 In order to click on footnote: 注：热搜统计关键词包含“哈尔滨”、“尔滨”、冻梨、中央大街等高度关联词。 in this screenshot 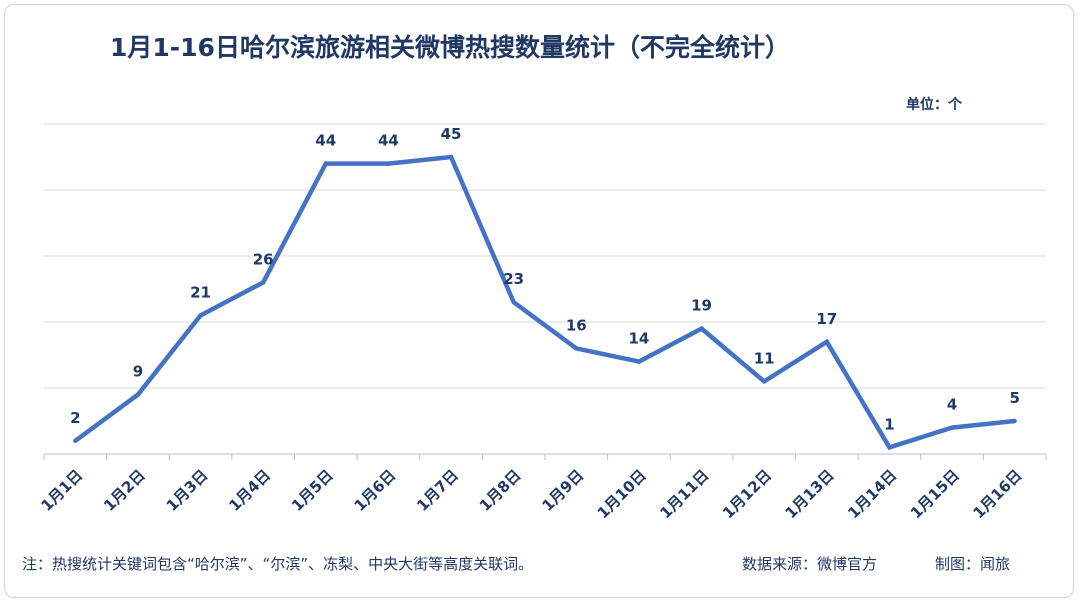, I will do `click(278, 564)`.